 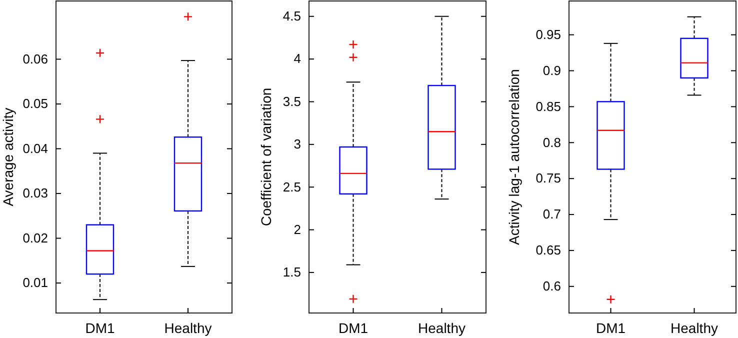 I want to click on y-tick-label: 0.85, so click(x=548, y=106).